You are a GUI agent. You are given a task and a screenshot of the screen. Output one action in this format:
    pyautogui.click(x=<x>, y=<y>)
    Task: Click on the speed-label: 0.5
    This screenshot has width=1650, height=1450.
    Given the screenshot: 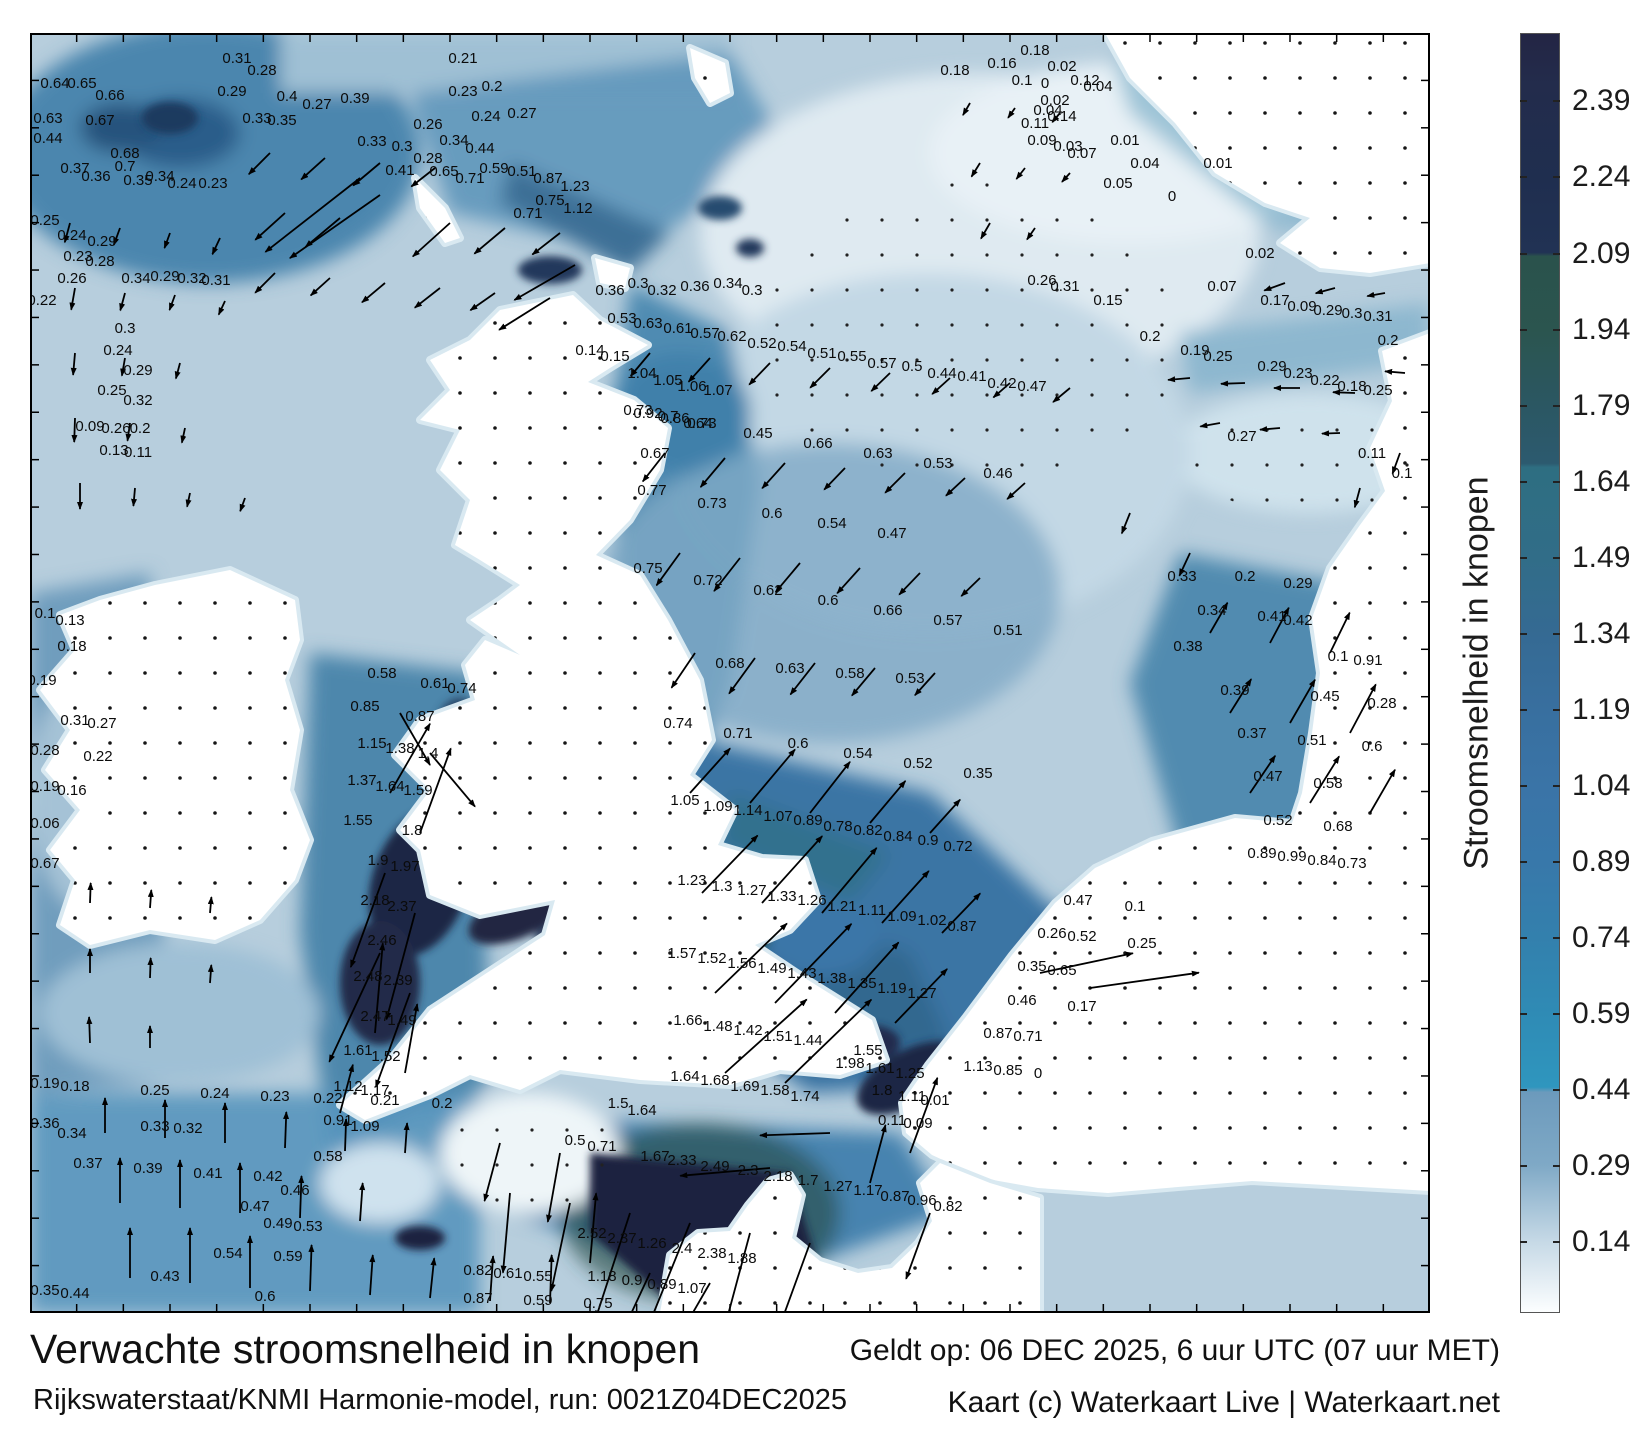 What is the action you would take?
    pyautogui.click(x=912, y=366)
    